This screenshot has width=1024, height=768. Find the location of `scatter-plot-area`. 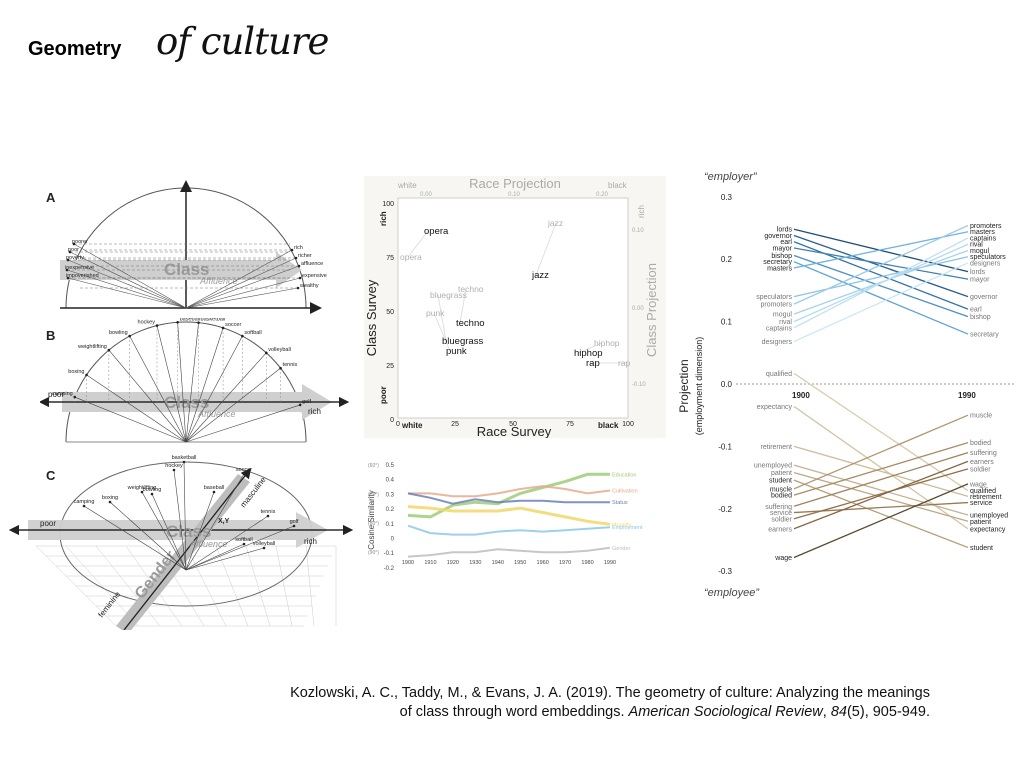

scatter-plot-area is located at coordinates (513, 308).